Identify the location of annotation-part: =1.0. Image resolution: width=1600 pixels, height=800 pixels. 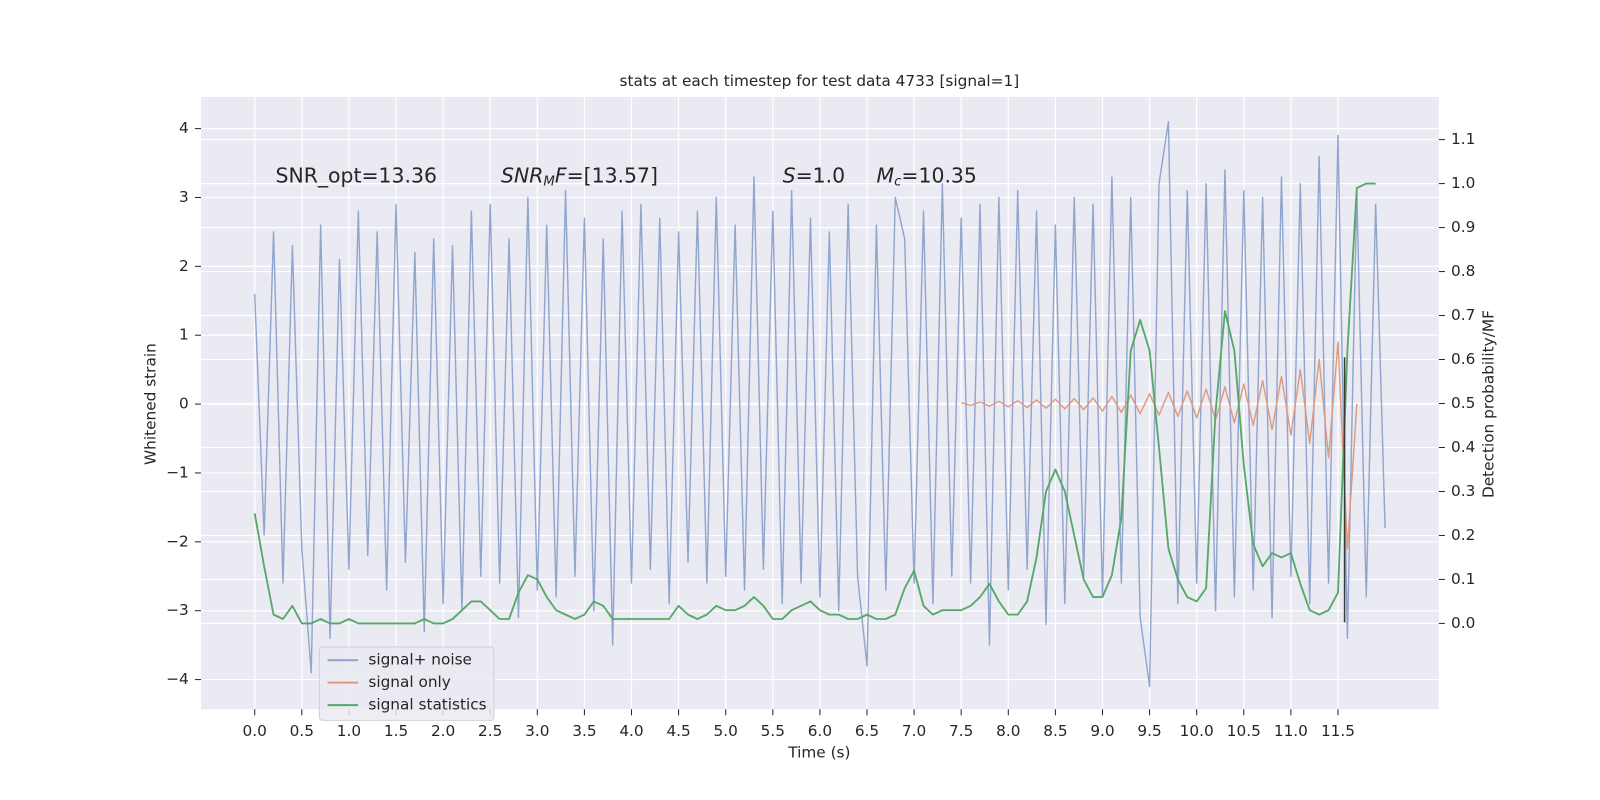
(821, 176).